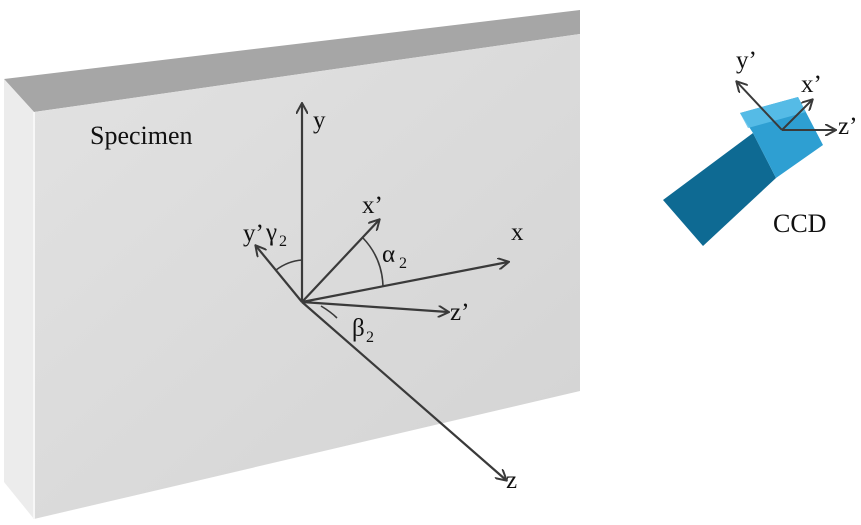 The width and height of the screenshot is (861, 525). Describe the element at coordinates (319, 120) in the screenshot. I see `y-axis-label: y` at that location.